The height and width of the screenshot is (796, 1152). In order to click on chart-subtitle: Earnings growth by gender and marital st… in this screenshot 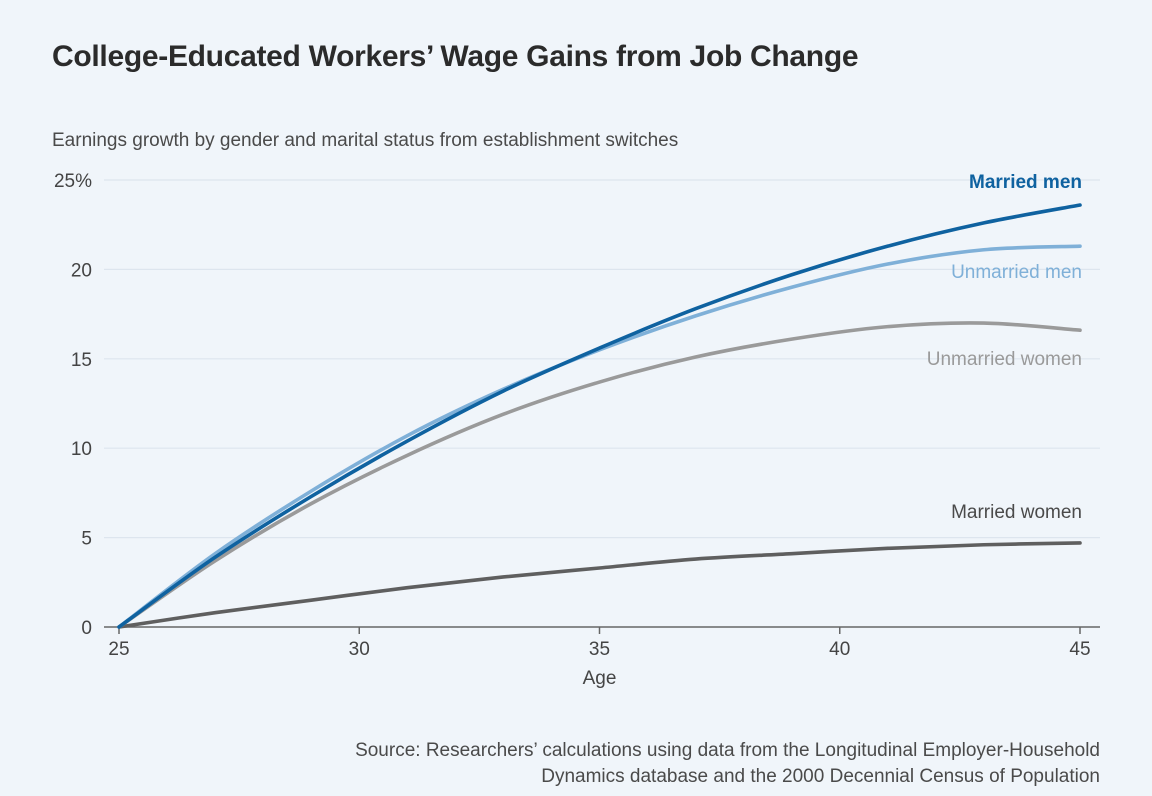, I will do `click(365, 140)`.